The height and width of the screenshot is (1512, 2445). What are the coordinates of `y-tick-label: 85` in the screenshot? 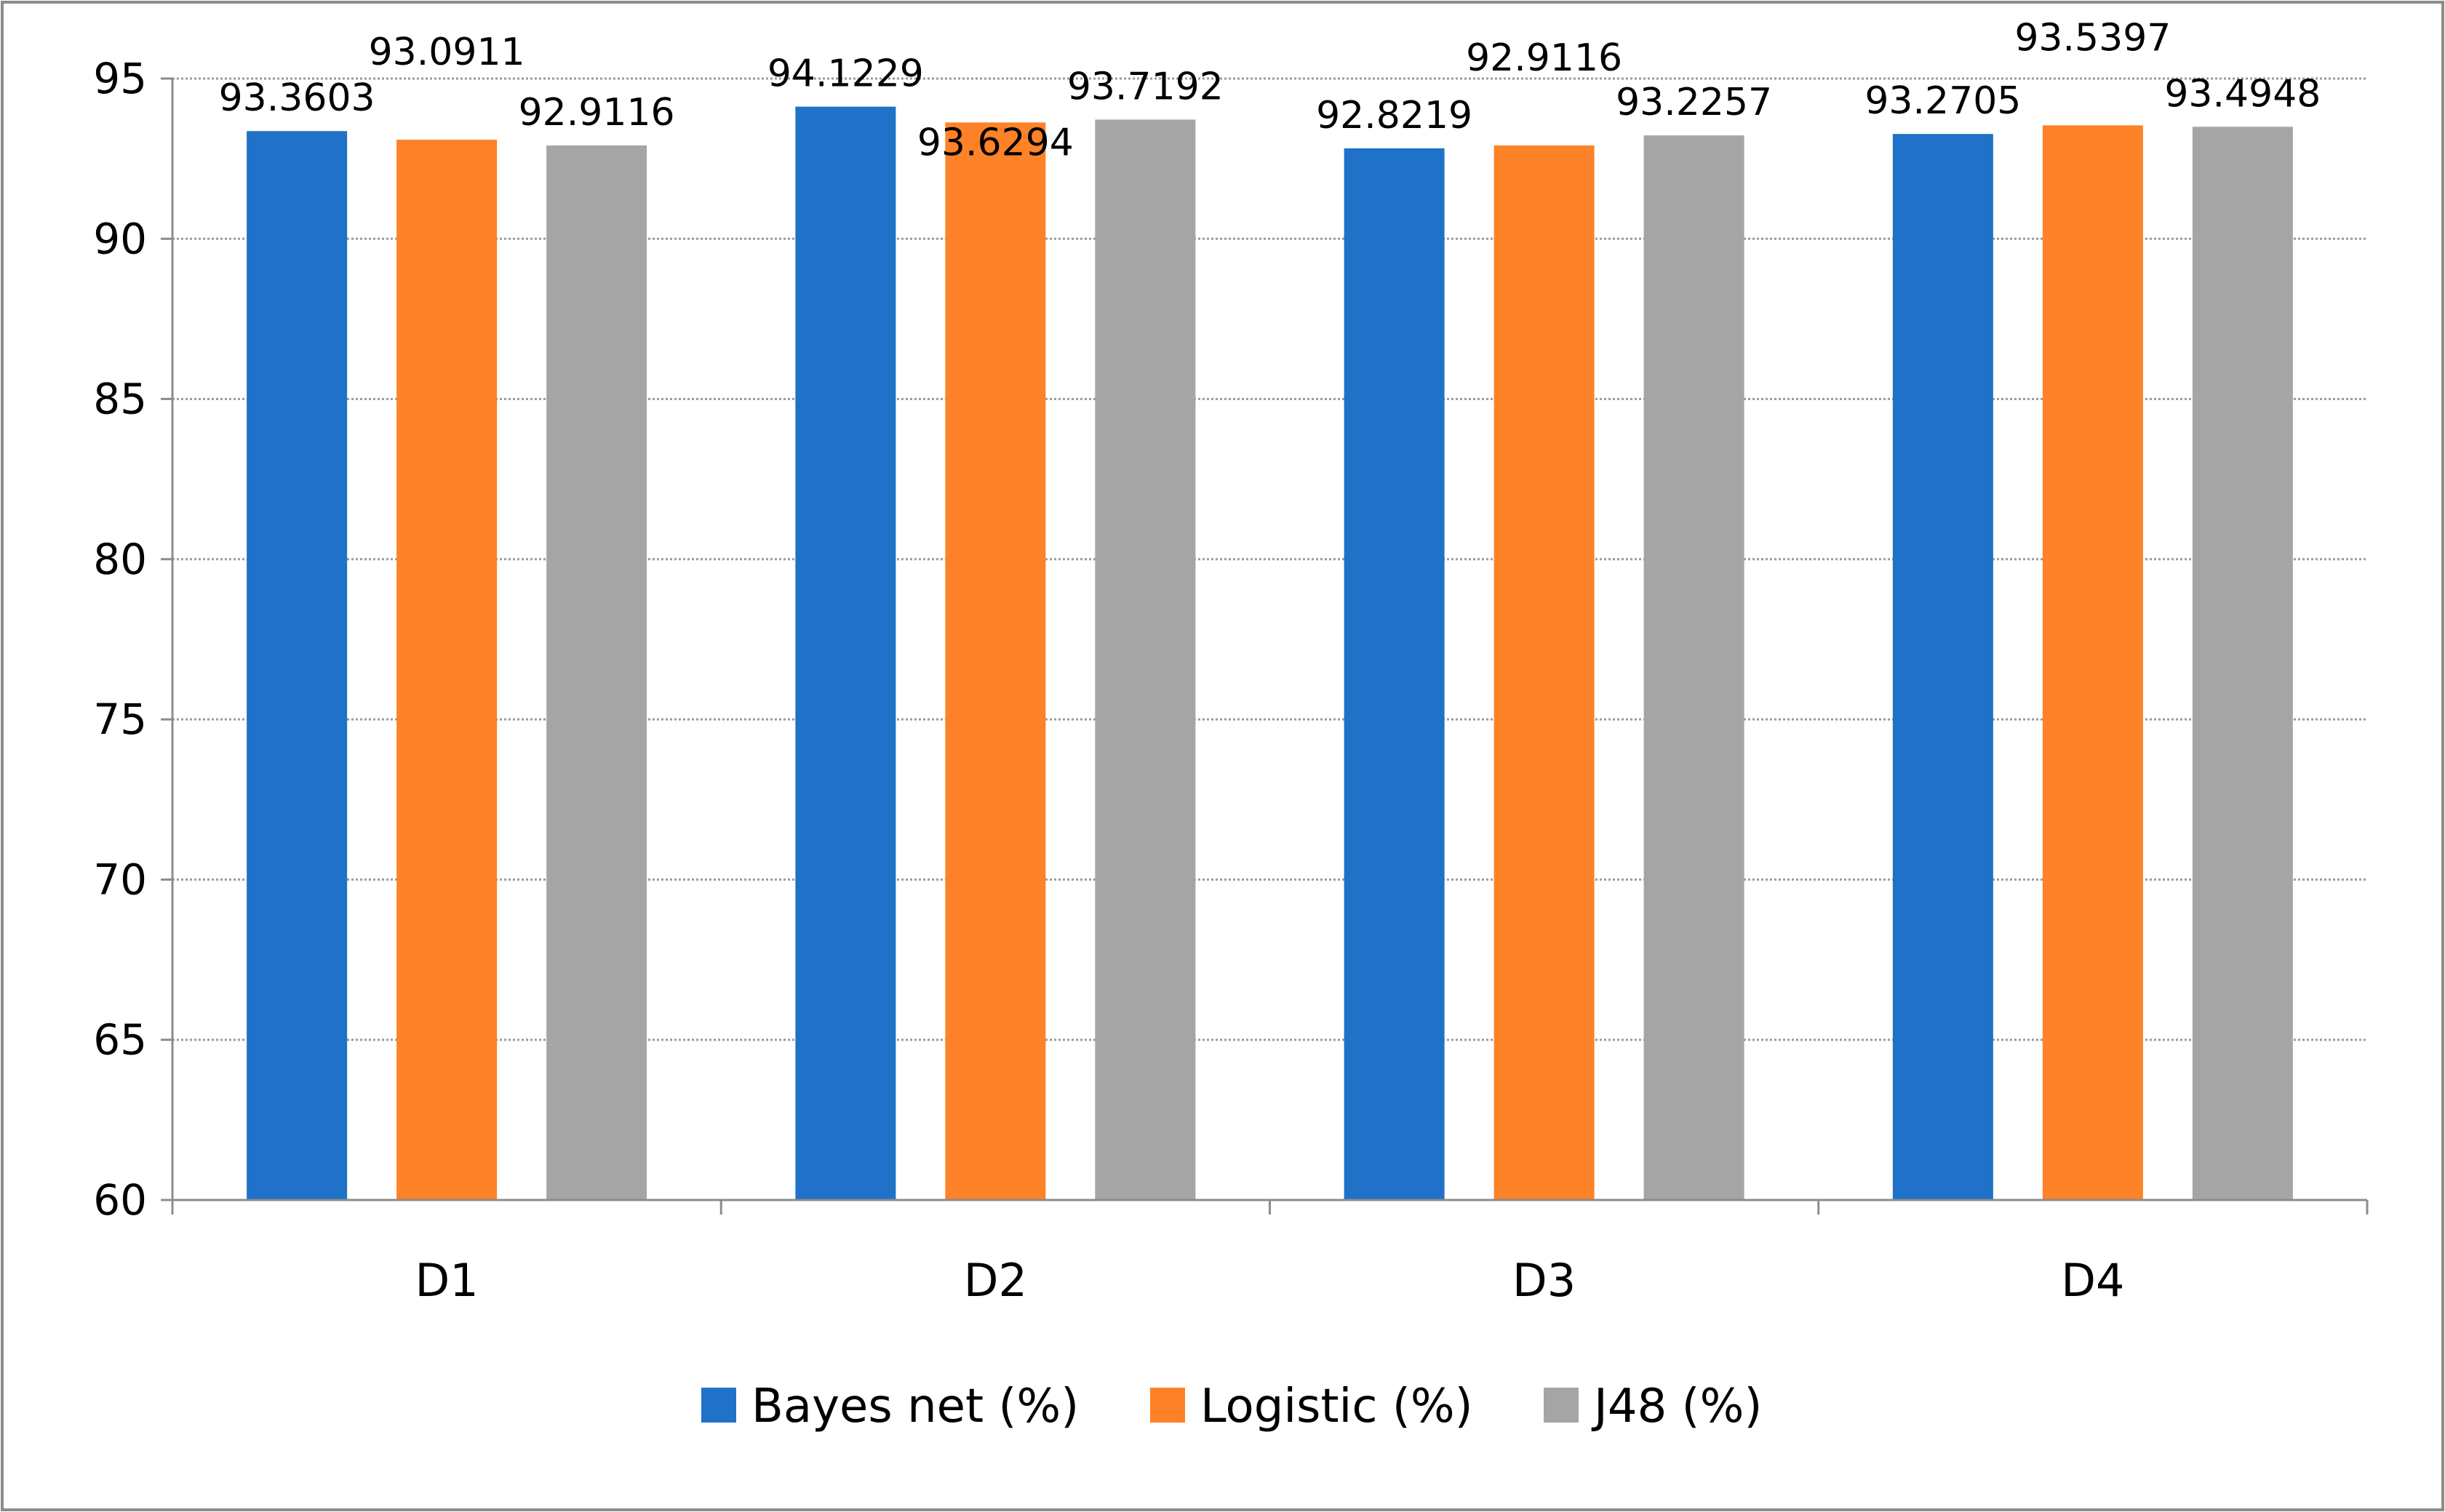 It's located at (120, 399).